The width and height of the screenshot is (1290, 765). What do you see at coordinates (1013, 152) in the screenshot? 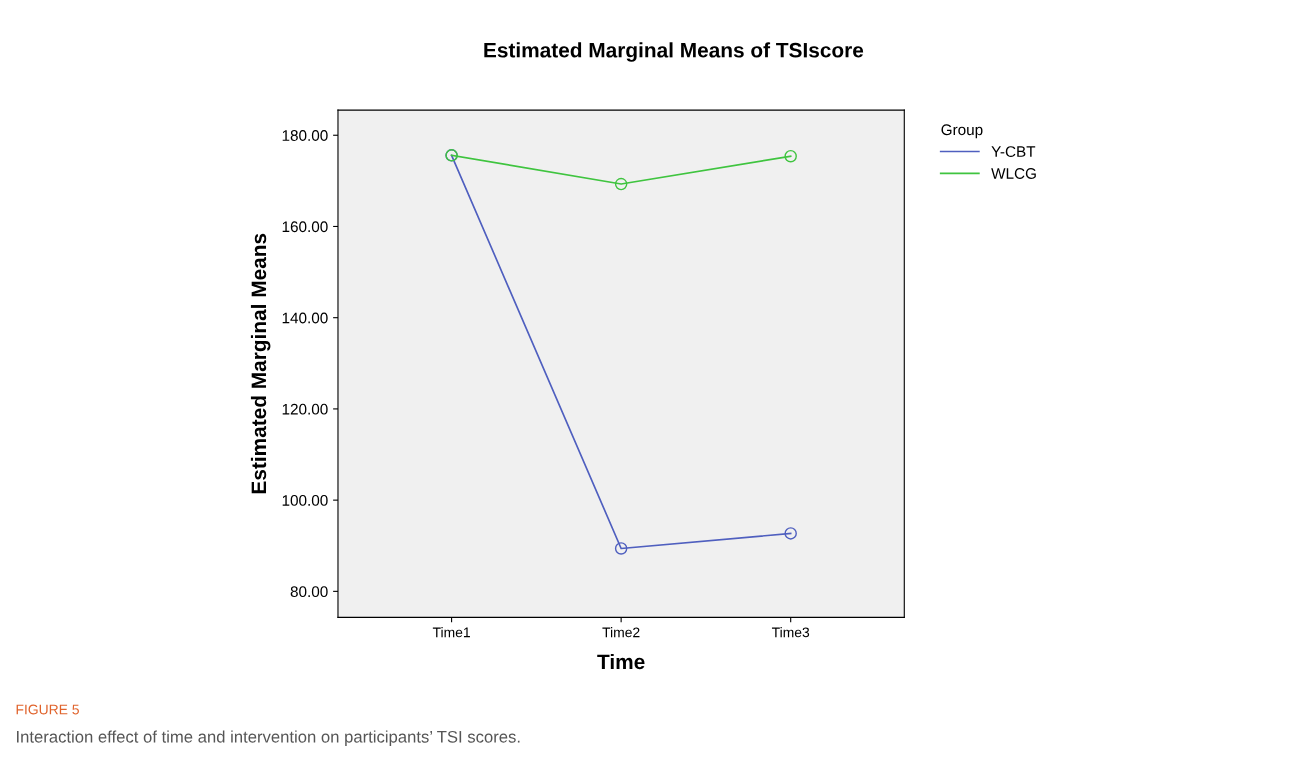
I see `legend-label: Y-CBT` at bounding box center [1013, 152].